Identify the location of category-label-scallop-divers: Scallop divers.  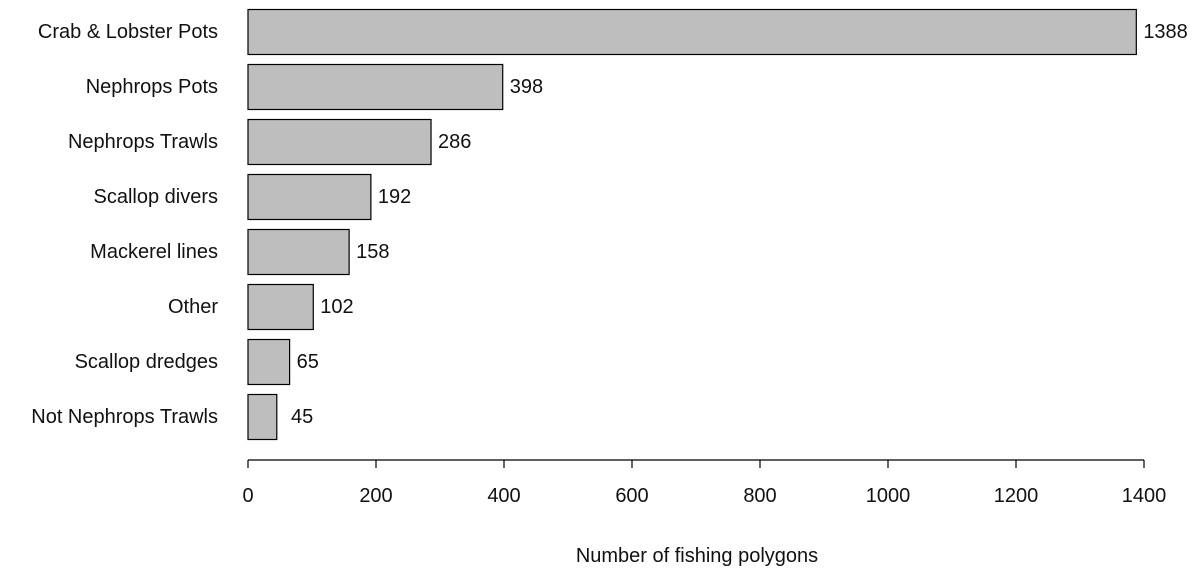
(155, 197).